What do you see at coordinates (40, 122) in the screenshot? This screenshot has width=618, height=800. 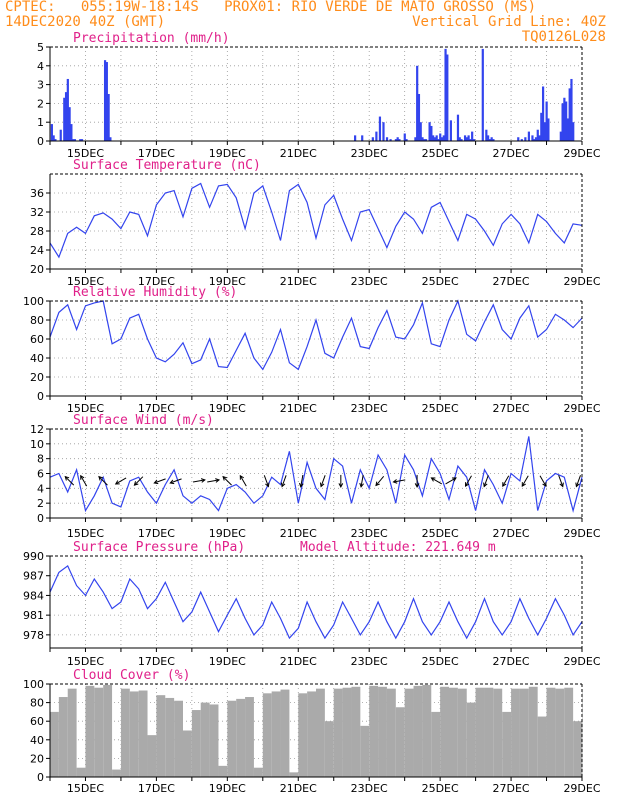 I see `y-tick-label: 1` at bounding box center [40, 122].